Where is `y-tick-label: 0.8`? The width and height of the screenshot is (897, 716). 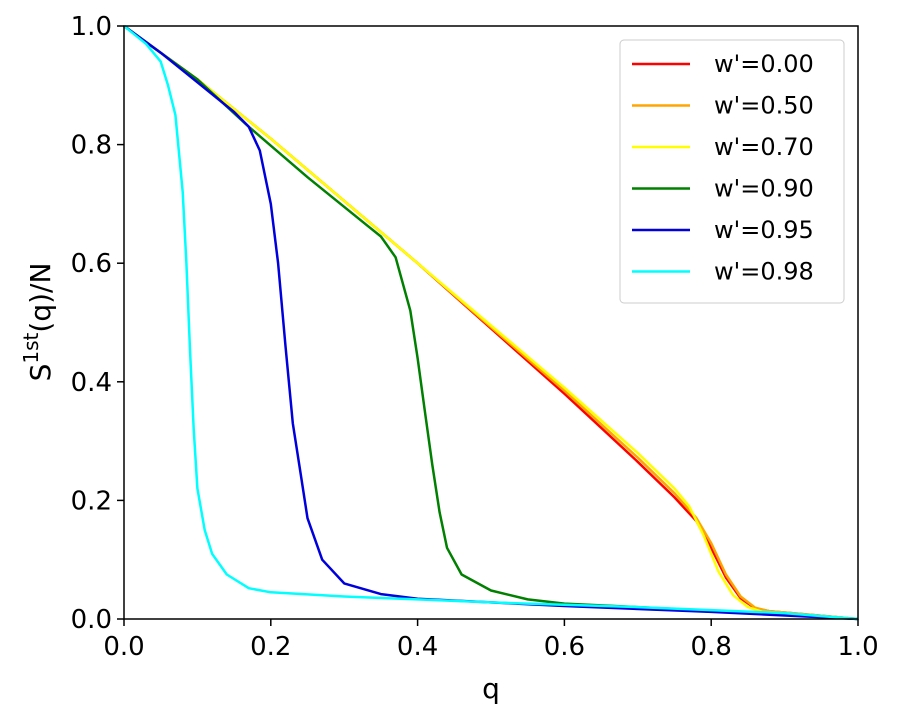 y-tick-label: 0.8 is located at coordinates (91, 146).